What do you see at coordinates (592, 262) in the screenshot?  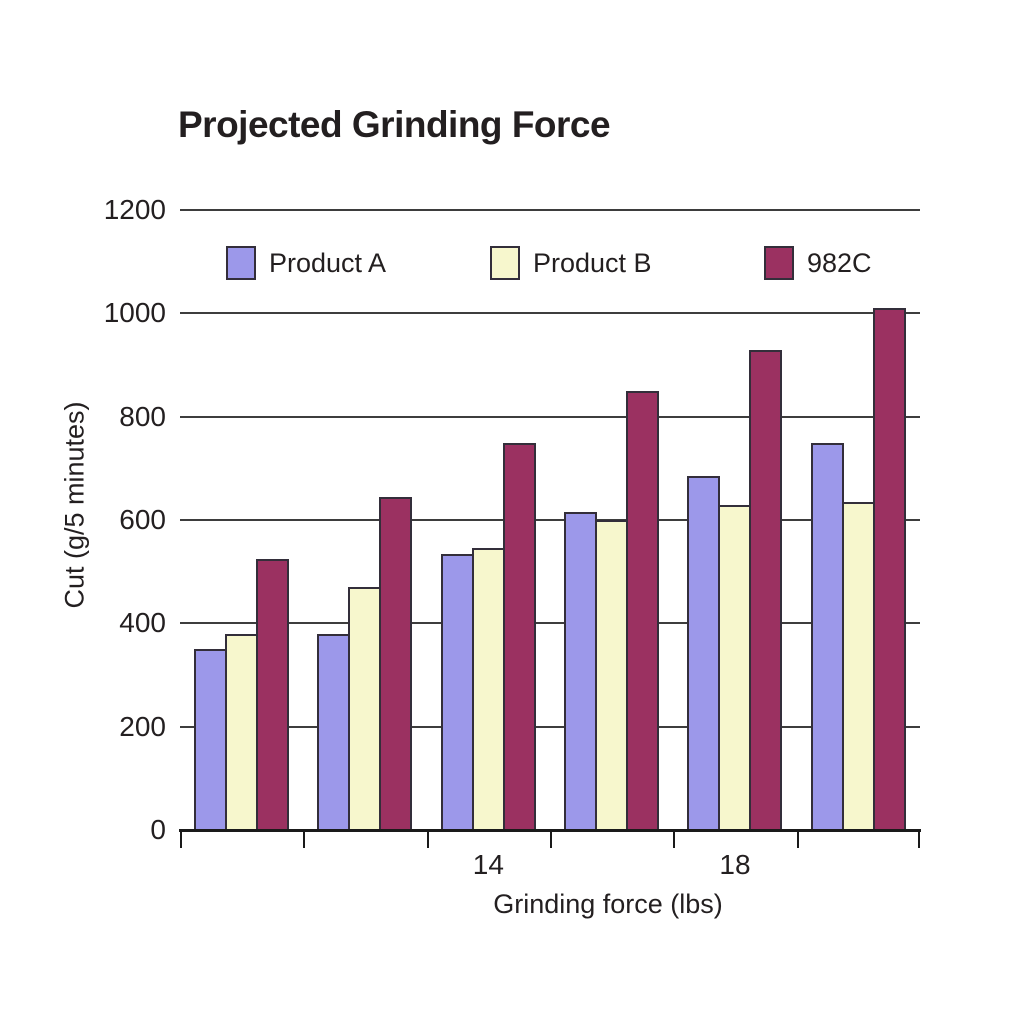 I see `legend-label: Product B` at bounding box center [592, 262].